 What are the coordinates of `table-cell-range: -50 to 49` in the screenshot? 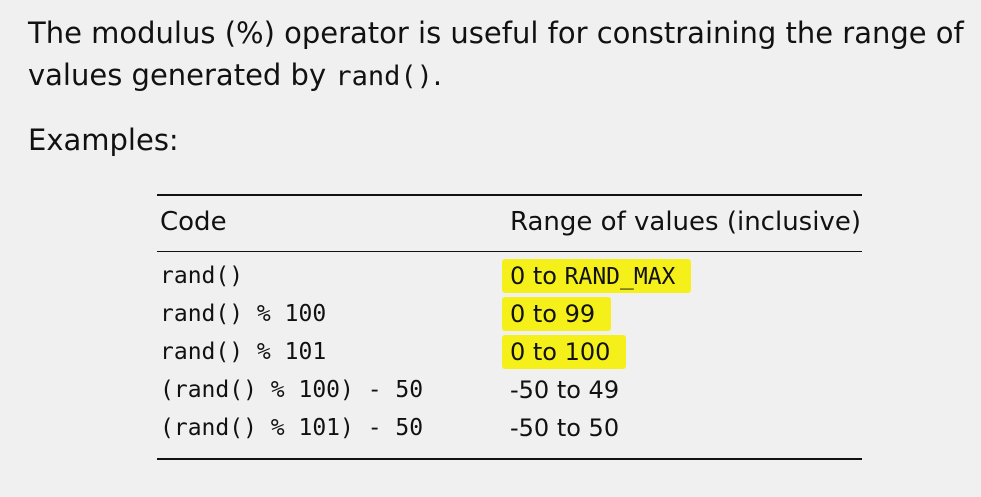 It's located at (565, 390).